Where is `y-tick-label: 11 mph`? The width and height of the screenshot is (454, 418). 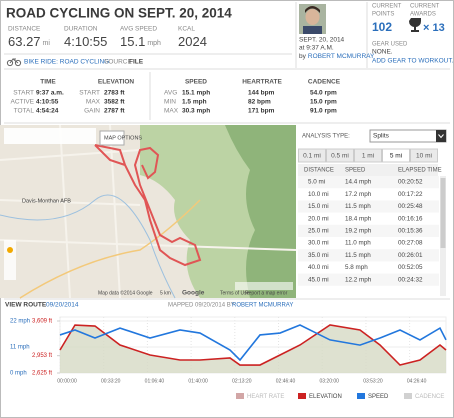 y-tick-label: 11 mph is located at coordinates (20, 348).